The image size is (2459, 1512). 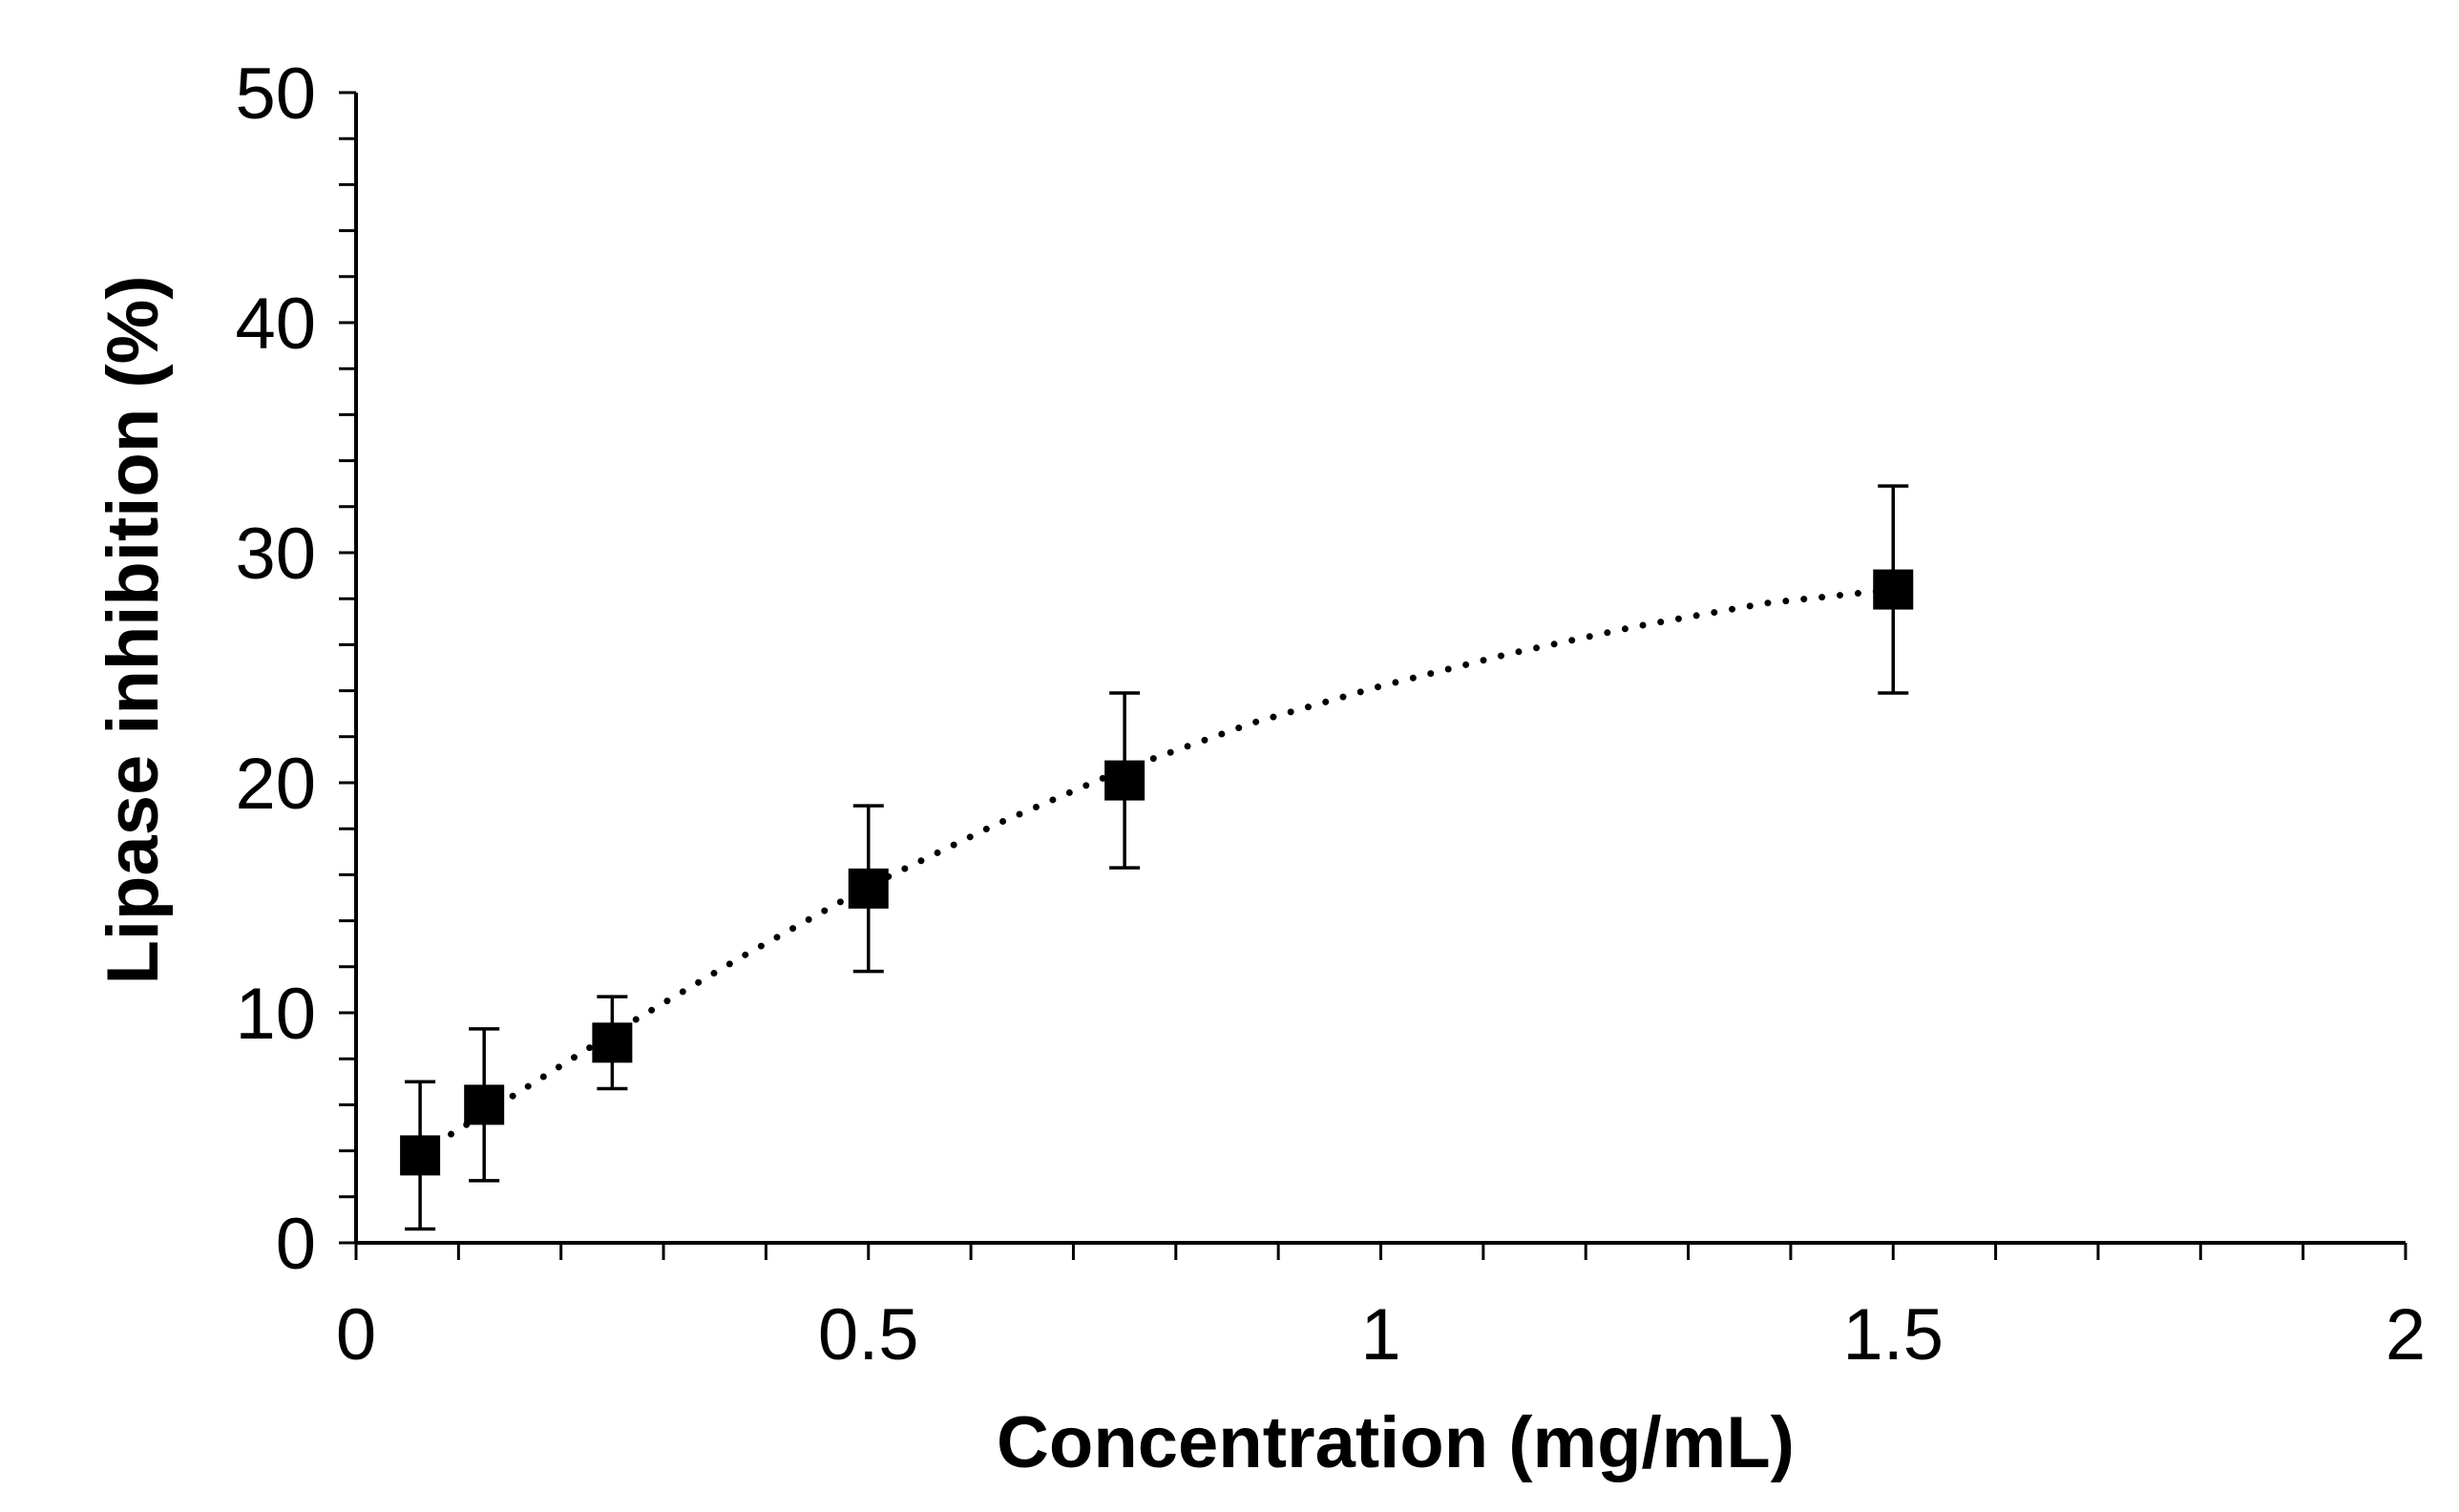 I want to click on y-tick-label: 20, so click(x=275, y=785).